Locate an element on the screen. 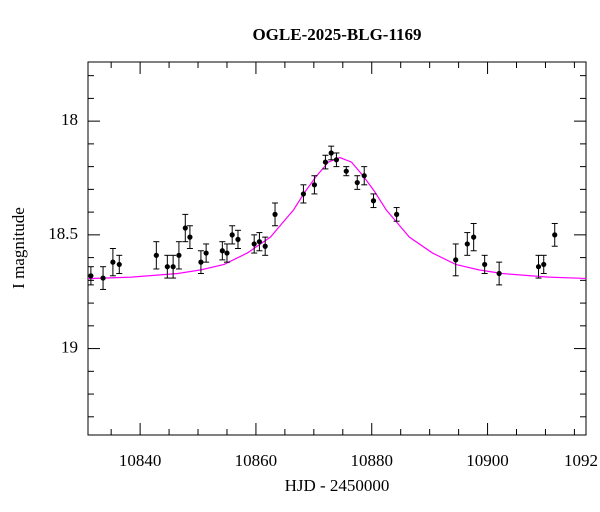  x-tick-label: 10840 is located at coordinates (140, 460).